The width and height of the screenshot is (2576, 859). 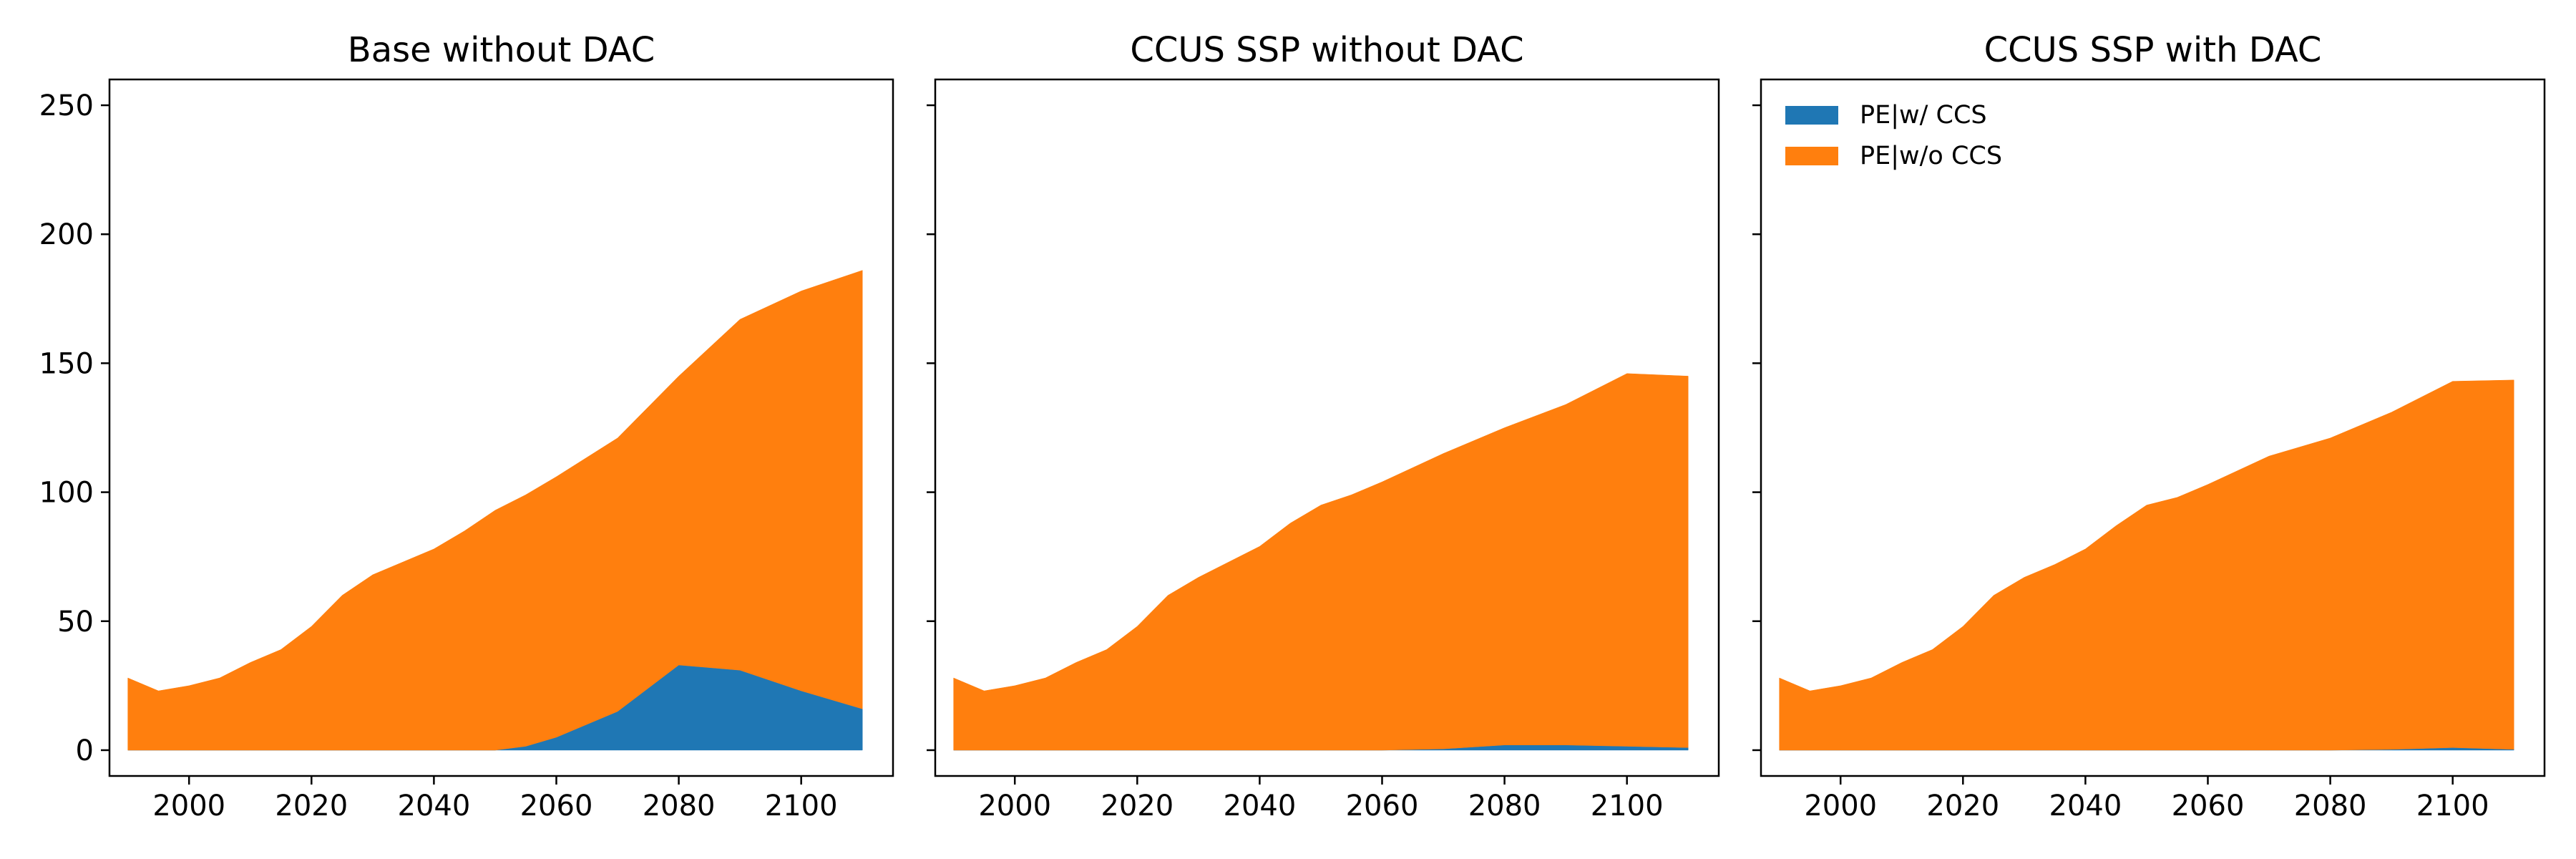 I want to click on y-tick-label: 150, so click(x=66, y=363).